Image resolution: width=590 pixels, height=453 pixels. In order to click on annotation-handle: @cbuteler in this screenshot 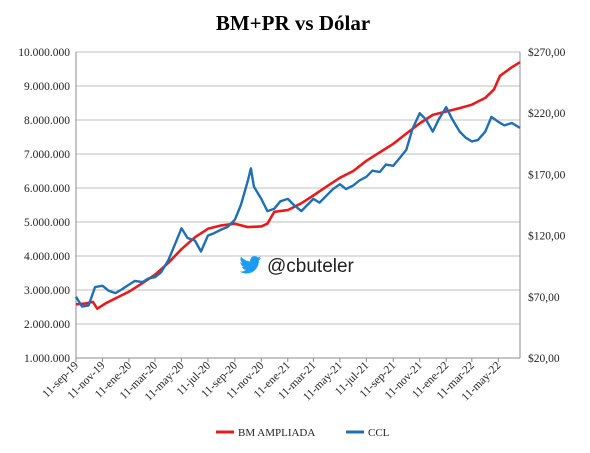, I will do `click(311, 266)`.